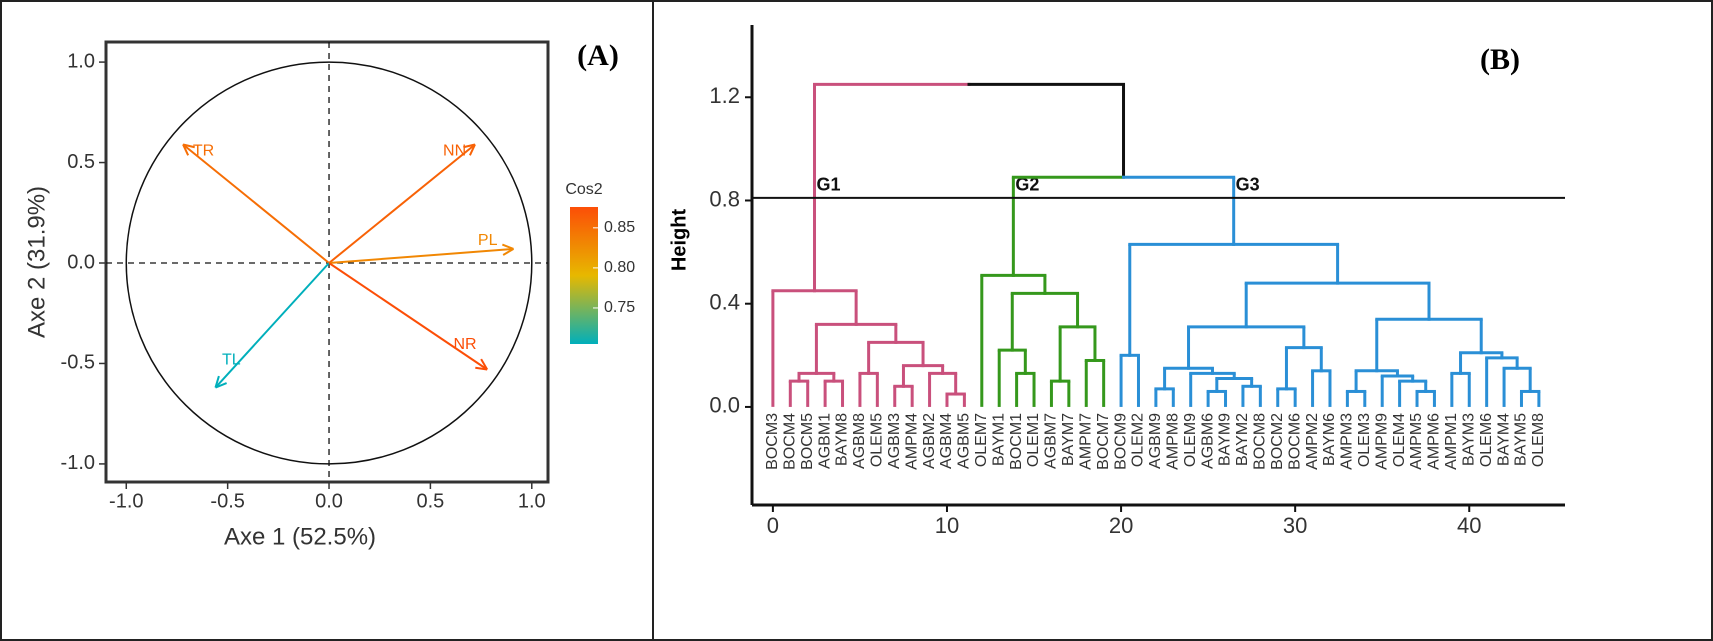 The image size is (1713, 641). What do you see at coordinates (619, 307) in the screenshot?
I see `colorbar-tick-label: 0.75` at bounding box center [619, 307].